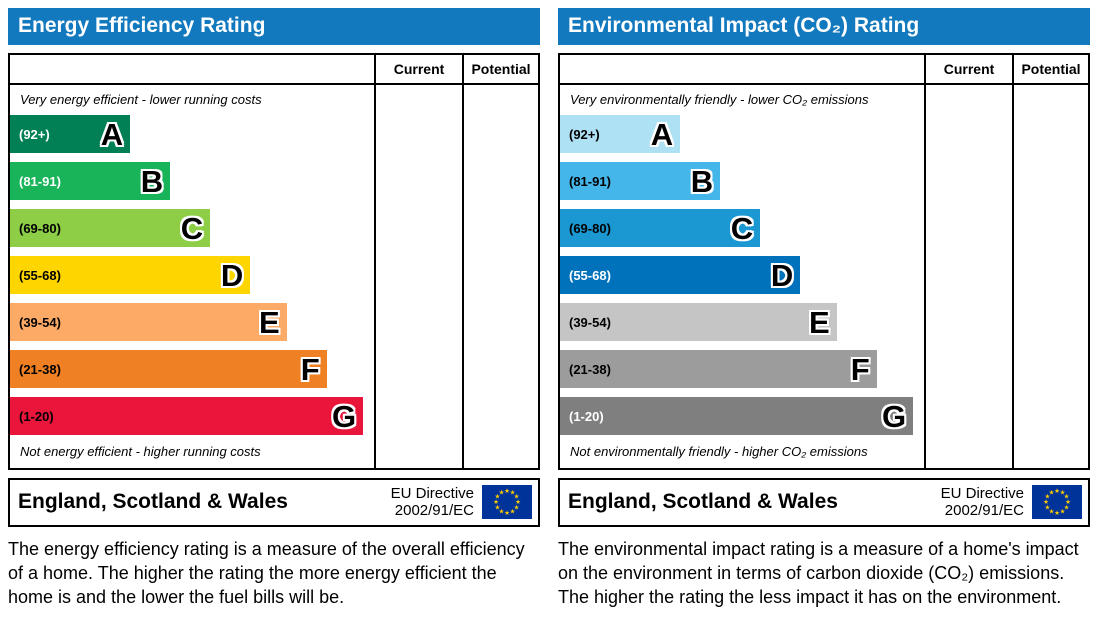 This screenshot has width=1098, height=617. I want to click on environment-panel-title: Environmental Impact (CO₂) Rating, so click(824, 26).